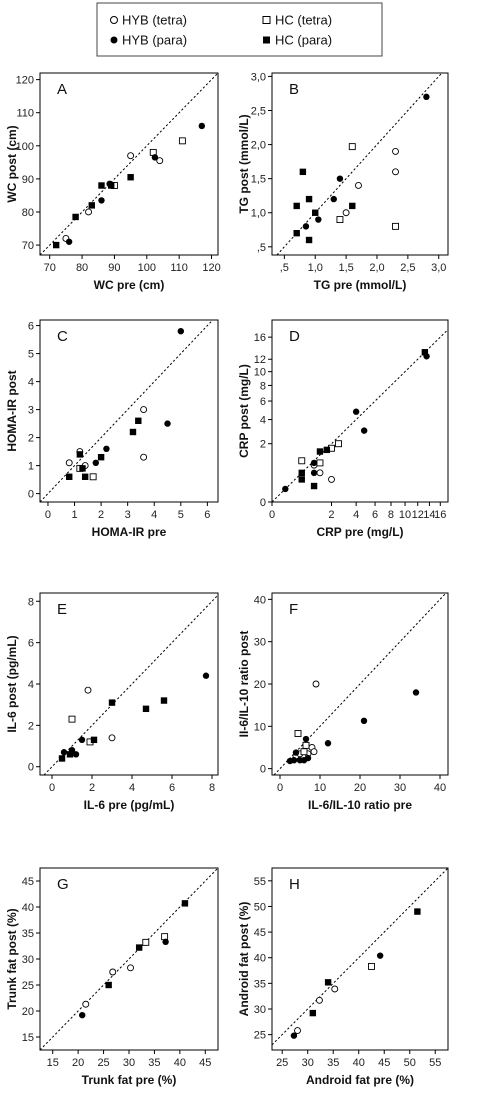 The width and height of the screenshot is (479, 1097). What do you see at coordinates (391, 515) in the screenshot?
I see `panel-d-x-tick-label: 8` at bounding box center [391, 515].